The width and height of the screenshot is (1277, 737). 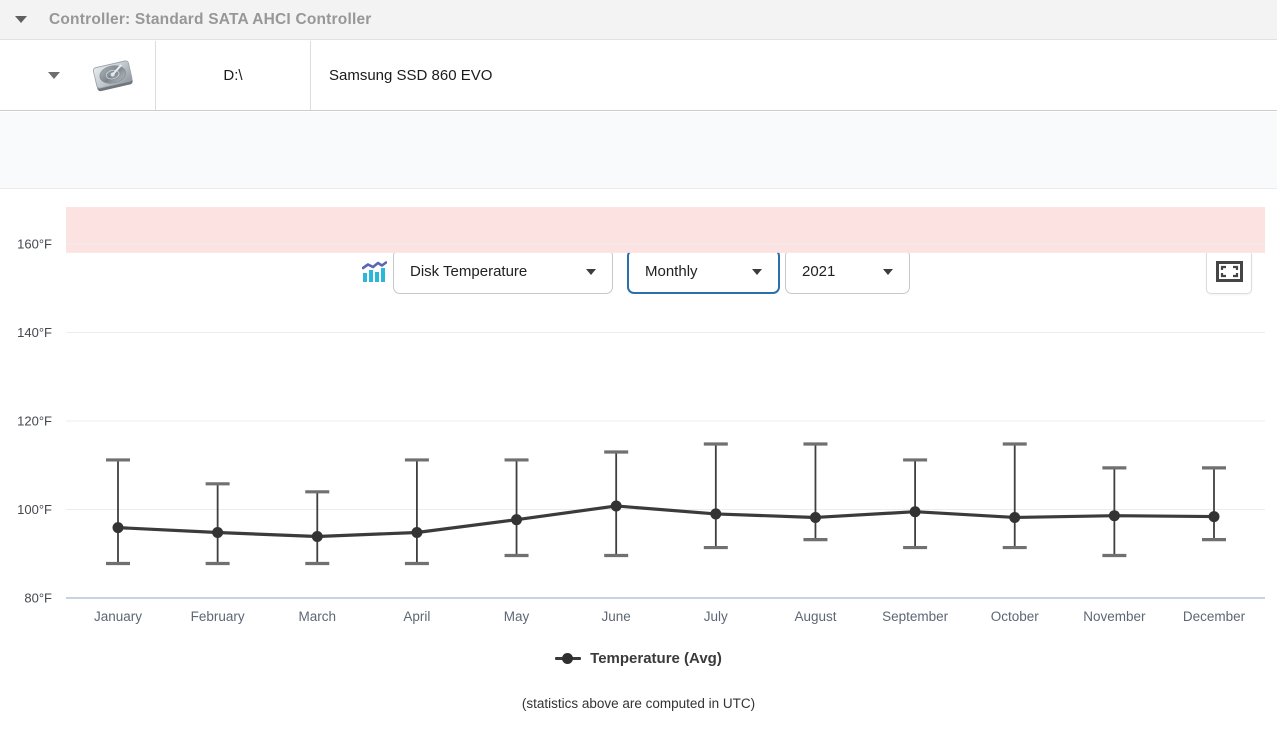 What do you see at coordinates (665, 230) in the screenshot?
I see `danger-zone-band` at bounding box center [665, 230].